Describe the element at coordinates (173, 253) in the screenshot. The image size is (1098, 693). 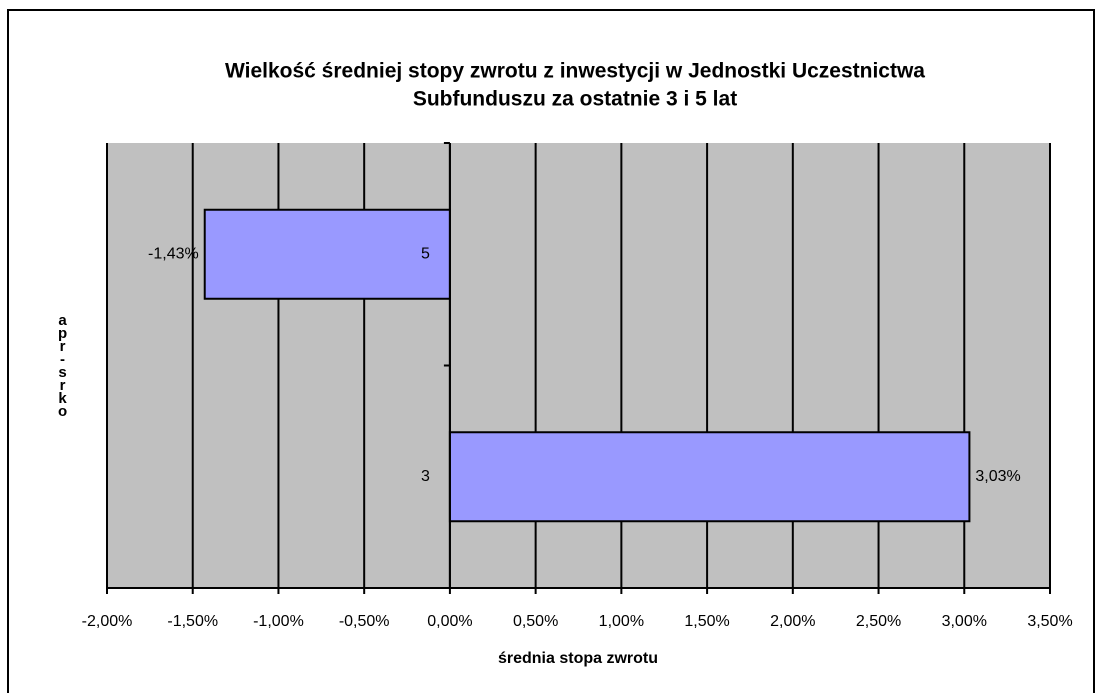
I see `data-label: -1,43%` at that location.